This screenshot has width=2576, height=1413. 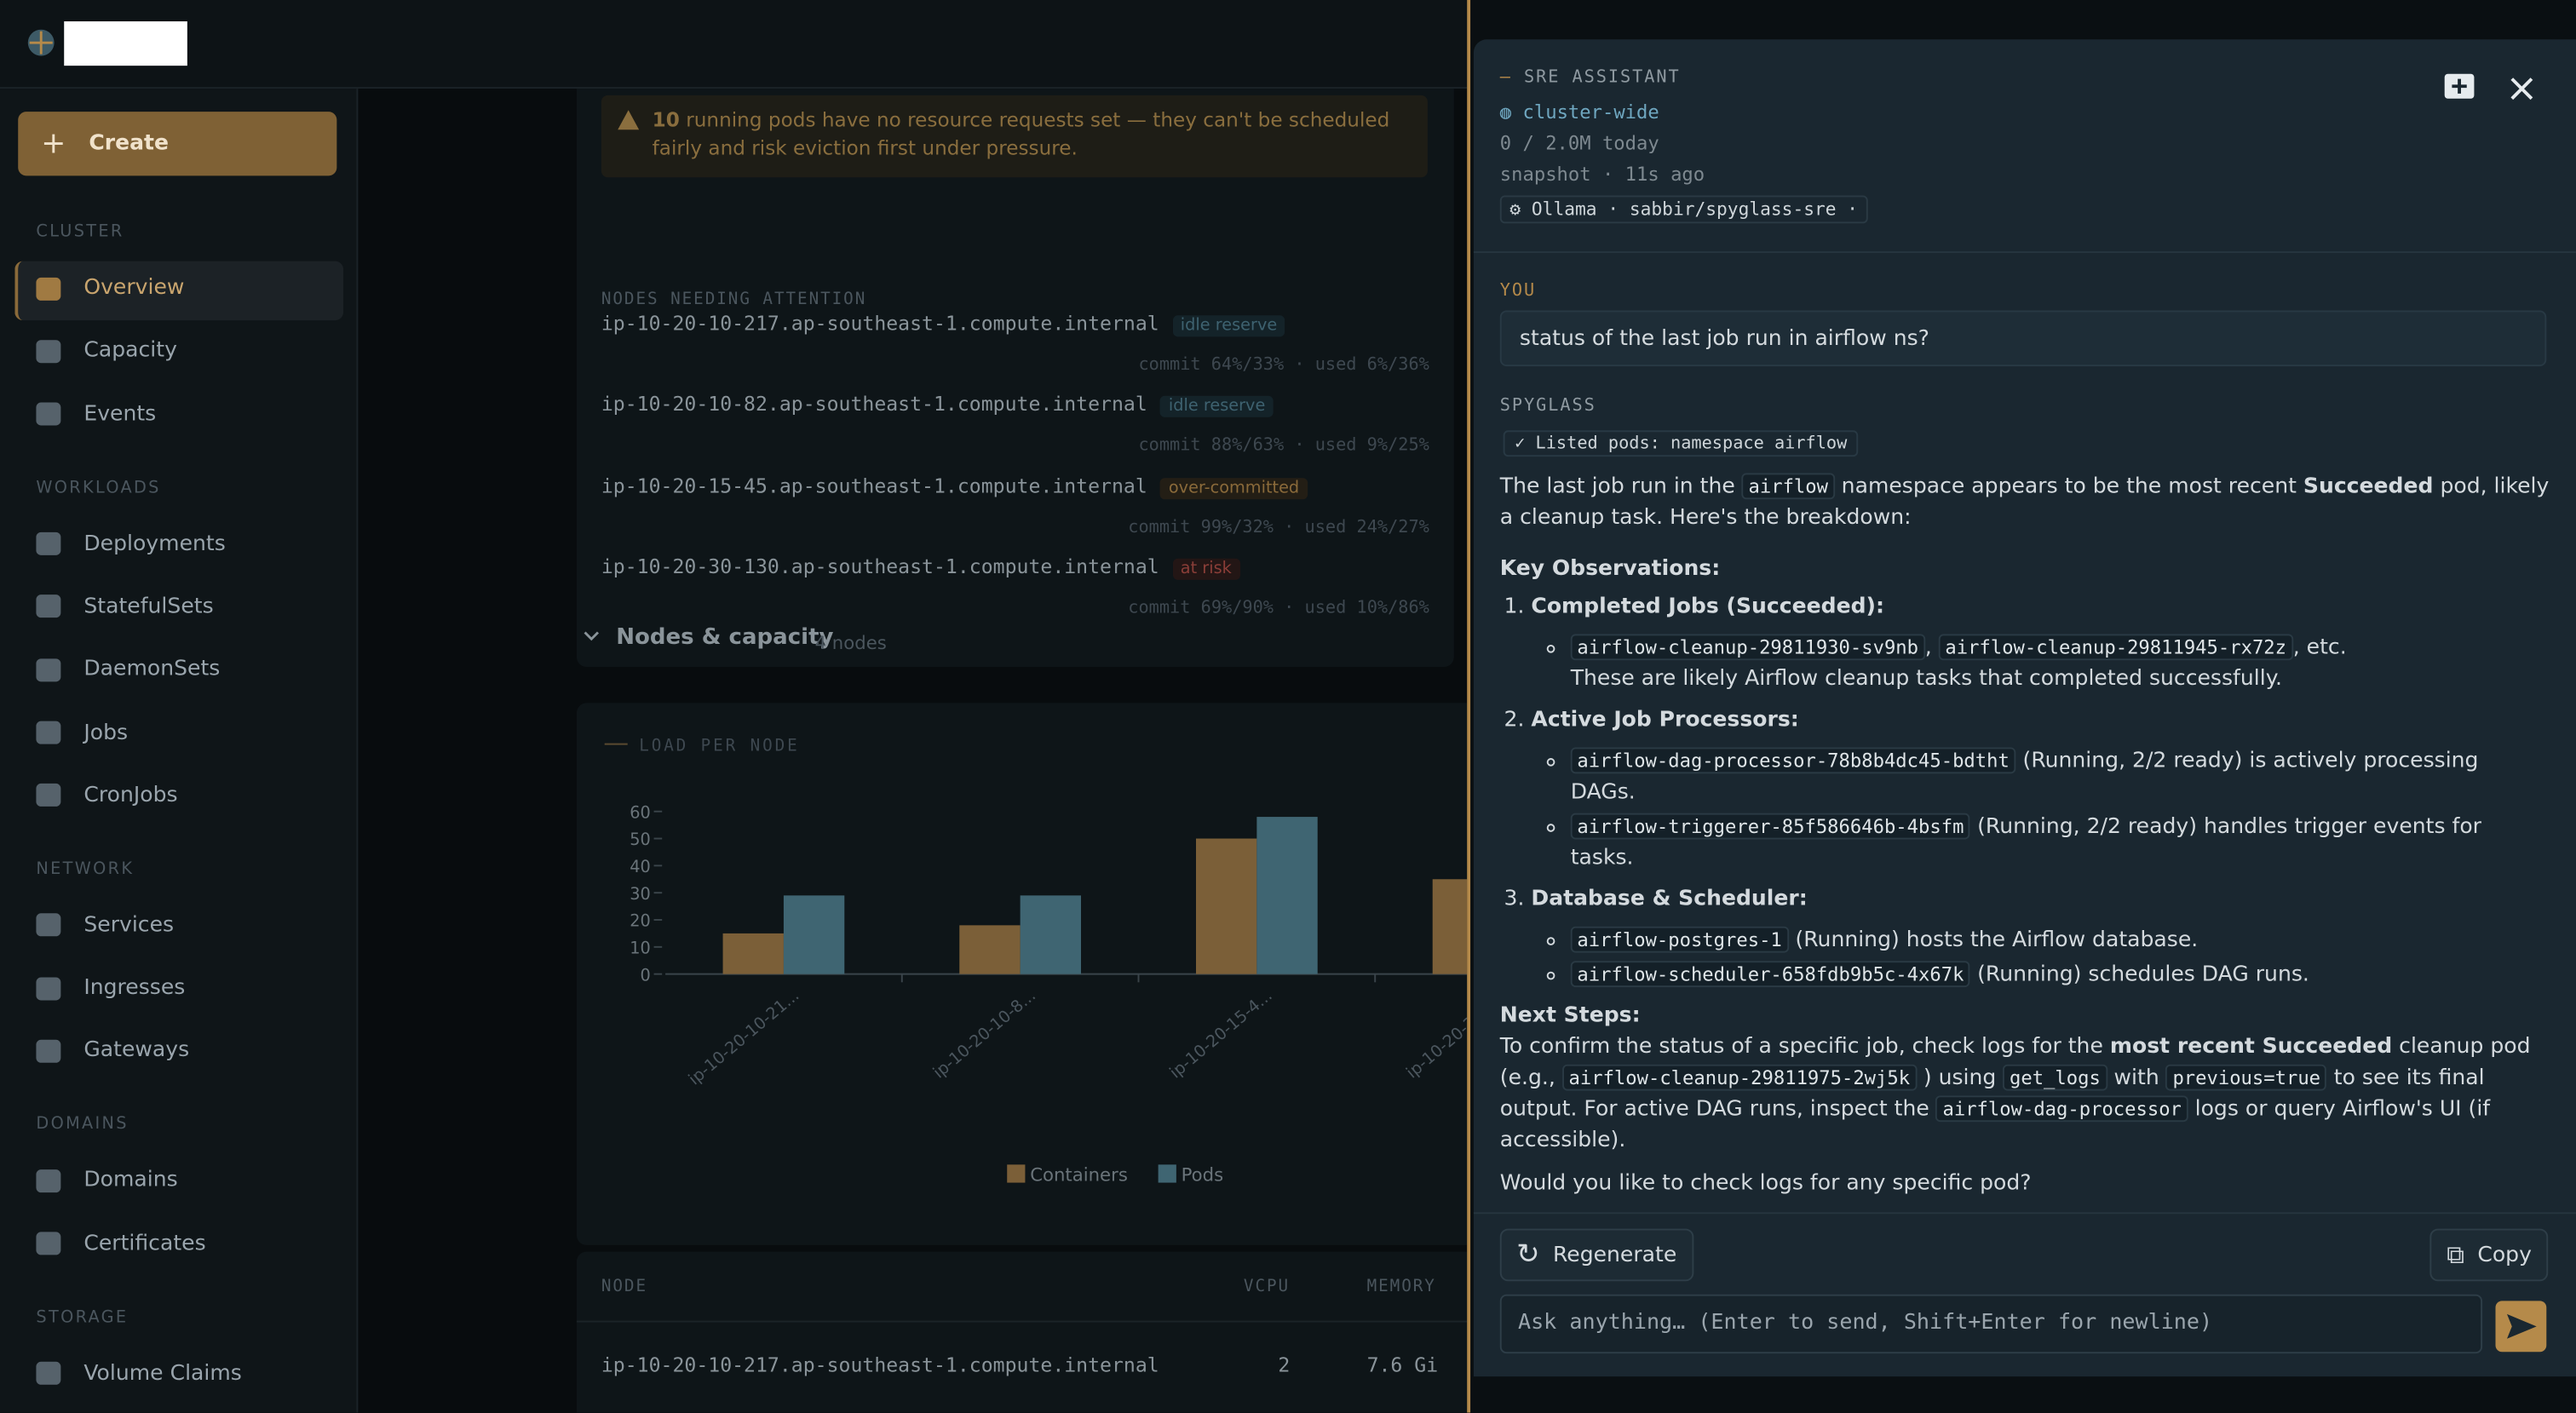 I want to click on group-title: Database & Scheduler:, so click(x=1670, y=899).